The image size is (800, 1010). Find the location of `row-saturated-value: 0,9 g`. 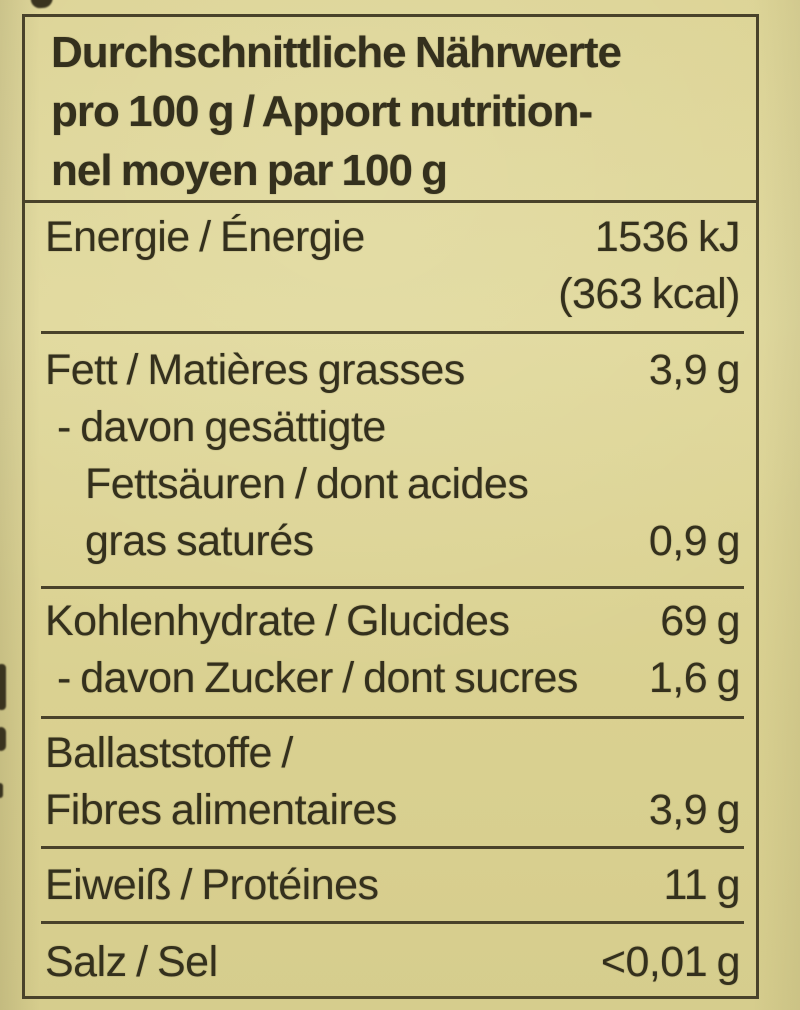

row-saturated-value: 0,9 g is located at coordinates (694, 541).